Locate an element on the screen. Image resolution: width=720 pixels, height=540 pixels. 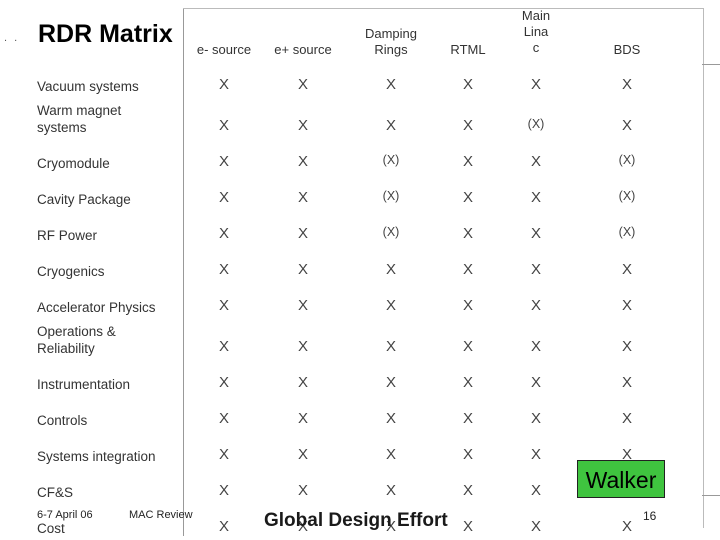
row-label: Cryogenics is located at coordinates (71, 271).